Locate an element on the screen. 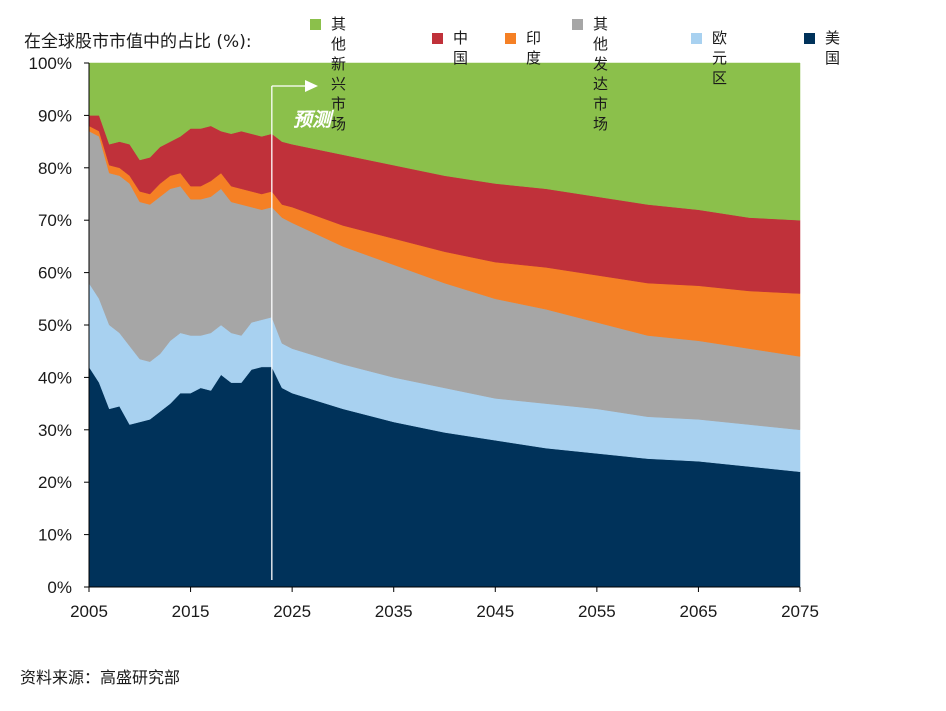  legend-label: 其他 发达市场 is located at coordinates (601, 74).